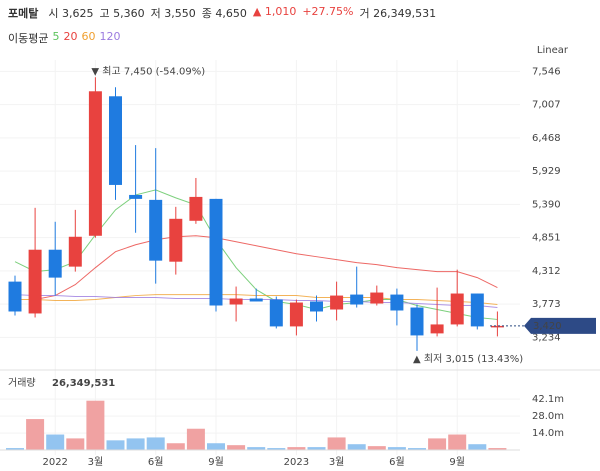 This screenshot has height=471, width=600. I want to click on quote-label: 종, so click(206, 13).